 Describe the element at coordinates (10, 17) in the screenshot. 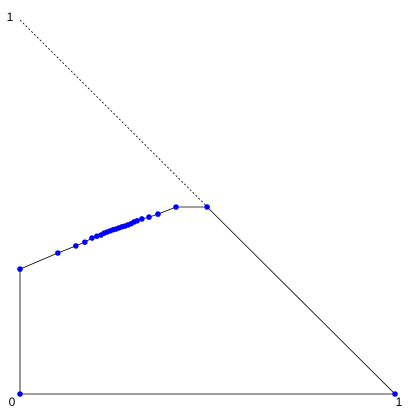

I see `y-tick-label: 1` at that location.